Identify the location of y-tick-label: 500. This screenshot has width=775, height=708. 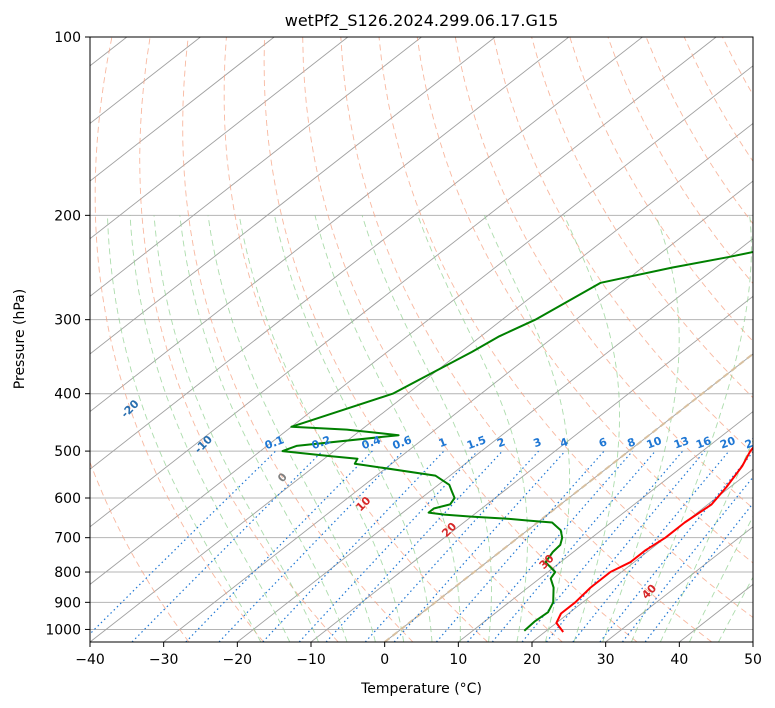
(67, 452).